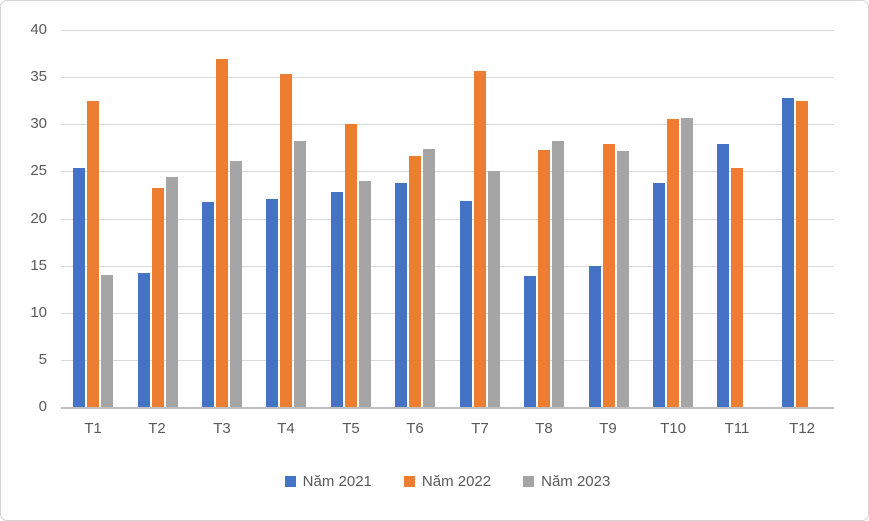  What do you see at coordinates (558, 274) in the screenshot?
I see `bar-T8-năm-2023` at bounding box center [558, 274].